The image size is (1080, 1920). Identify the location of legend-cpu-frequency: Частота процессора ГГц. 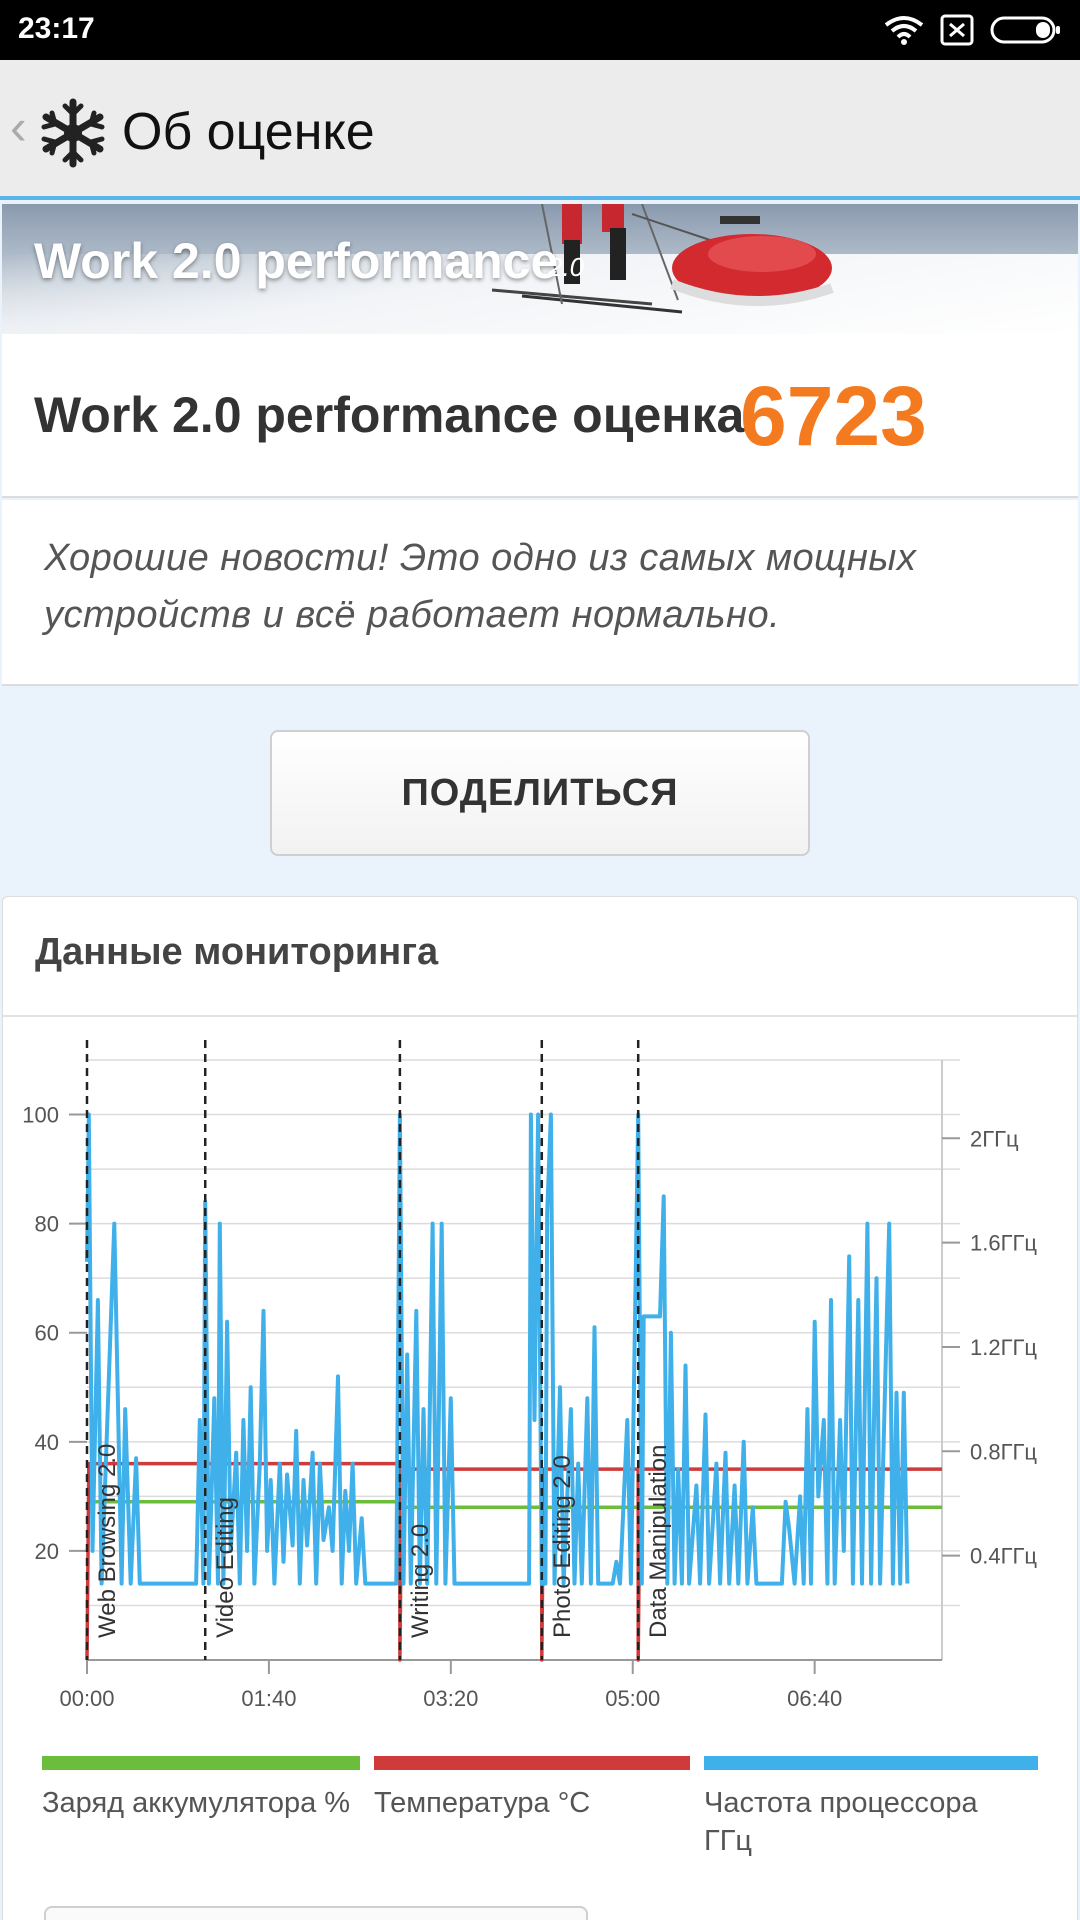
(871, 1808).